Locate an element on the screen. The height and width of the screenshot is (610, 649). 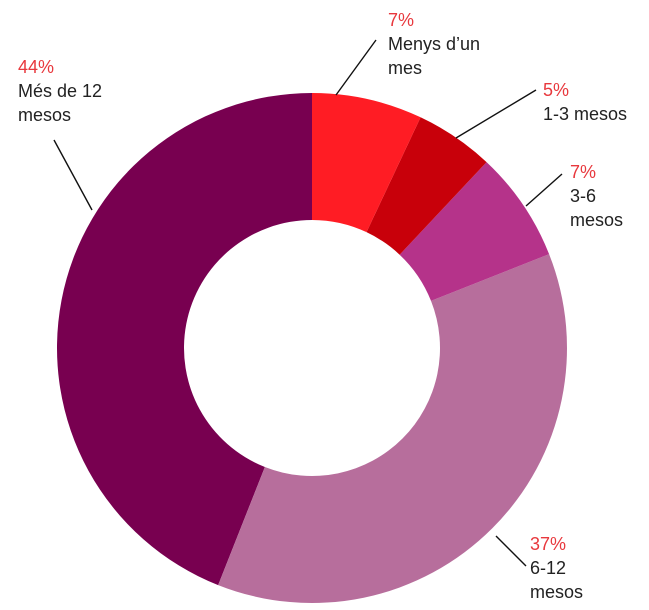
slice-label: 7% 3-6 mesos is located at coordinates (605, 196).